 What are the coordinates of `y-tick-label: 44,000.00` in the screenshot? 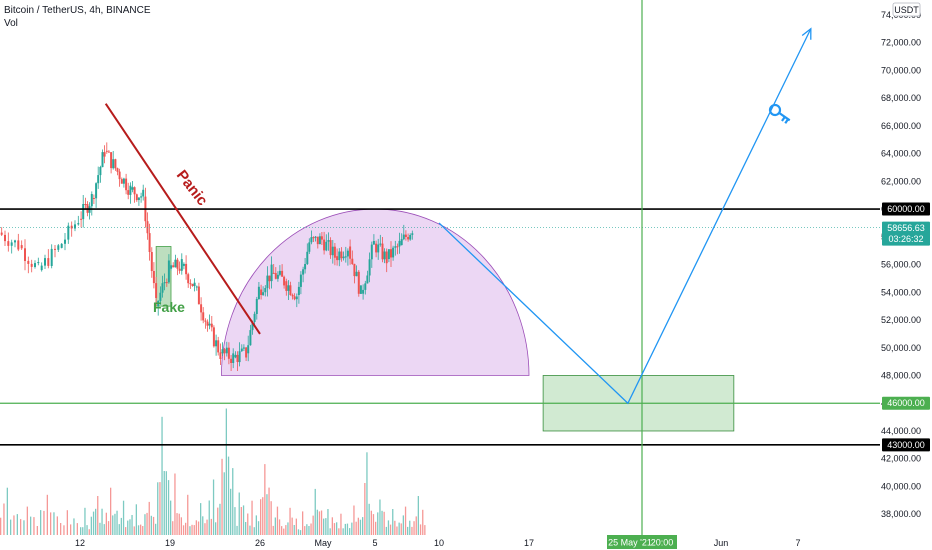 It's located at (901, 431).